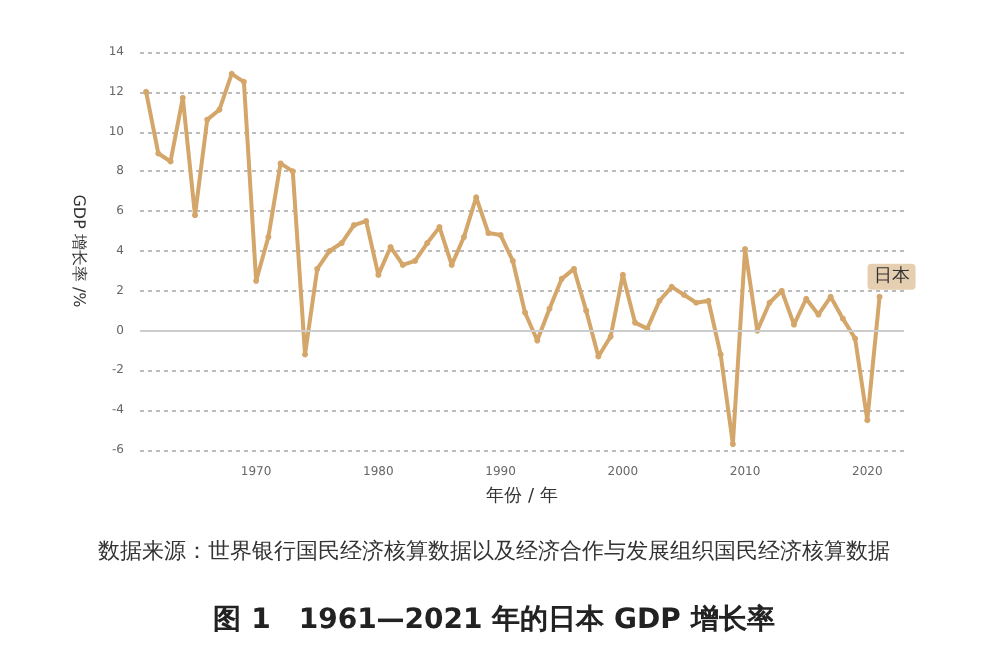 The height and width of the screenshot is (658, 988). What do you see at coordinates (78, 251) in the screenshot?
I see `y-axis-title: GDP 增长率 /%` at bounding box center [78, 251].